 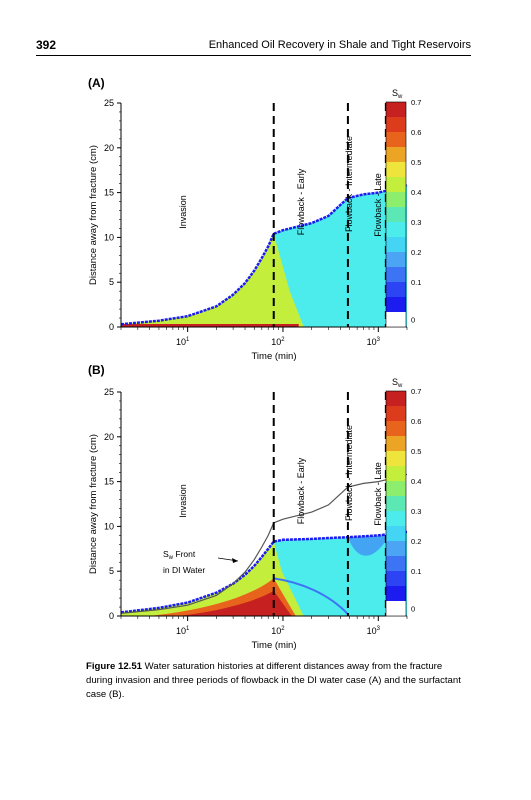 What do you see at coordinates (368, 545) in the screenshot?
I see `region-intermediate` at bounding box center [368, 545].